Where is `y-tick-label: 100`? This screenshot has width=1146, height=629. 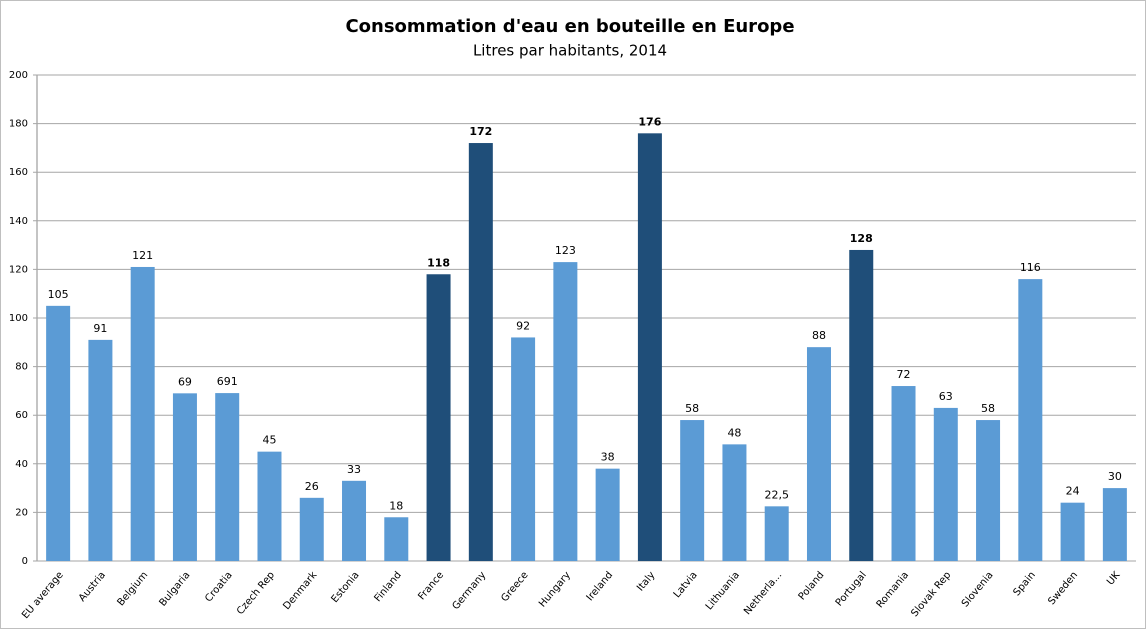
y-tick-label: 100 is located at coordinates (18, 318).